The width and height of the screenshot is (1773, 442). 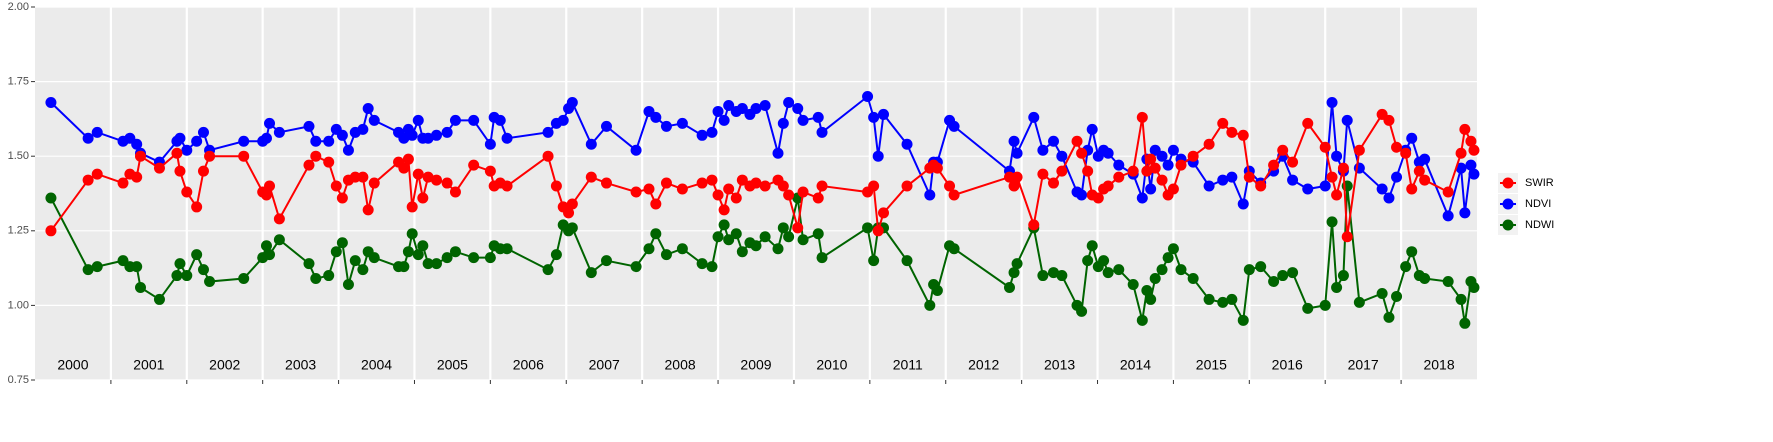 I want to click on y-tick-label: 1.00, so click(x=18, y=305).